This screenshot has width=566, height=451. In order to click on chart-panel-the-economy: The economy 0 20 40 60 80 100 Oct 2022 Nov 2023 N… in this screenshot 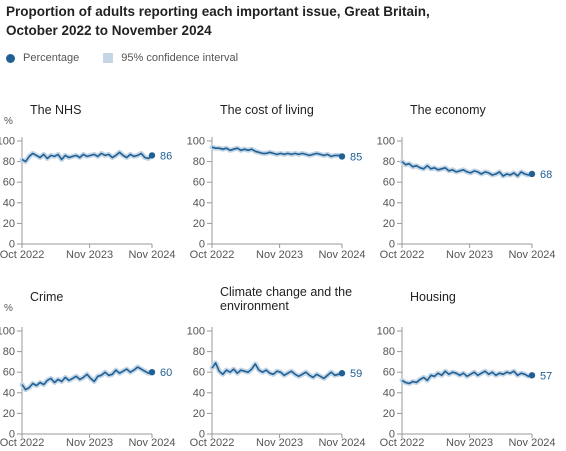, I will do `click(466, 182)`.